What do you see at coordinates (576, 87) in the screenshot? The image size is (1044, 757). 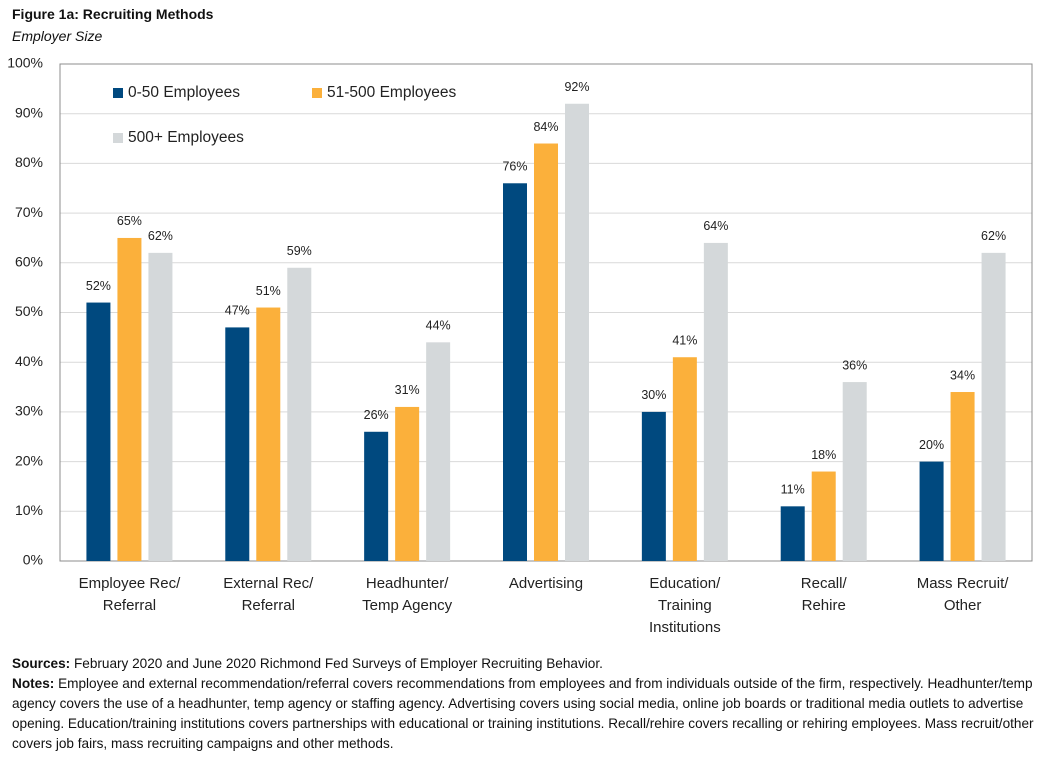 I see `data-label: 92%` at bounding box center [576, 87].